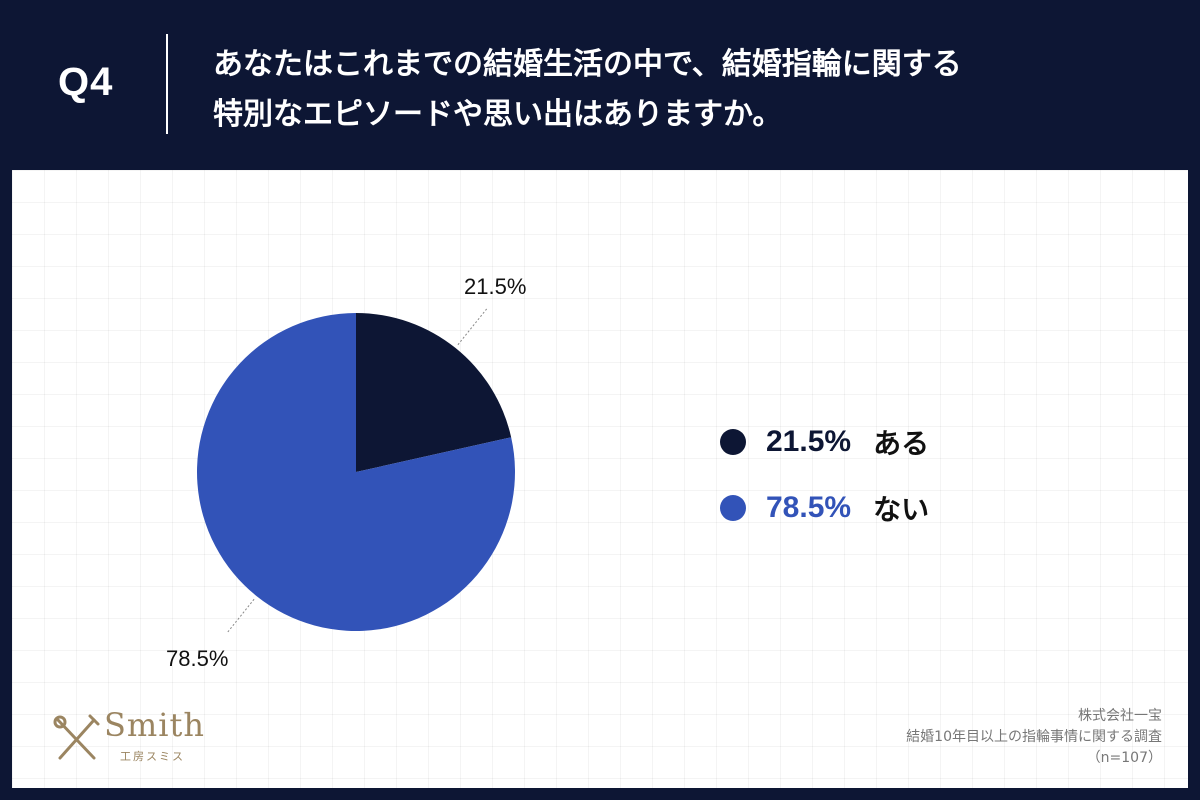  I want to click on legend-value-nai: 78.5%, so click(809, 507).